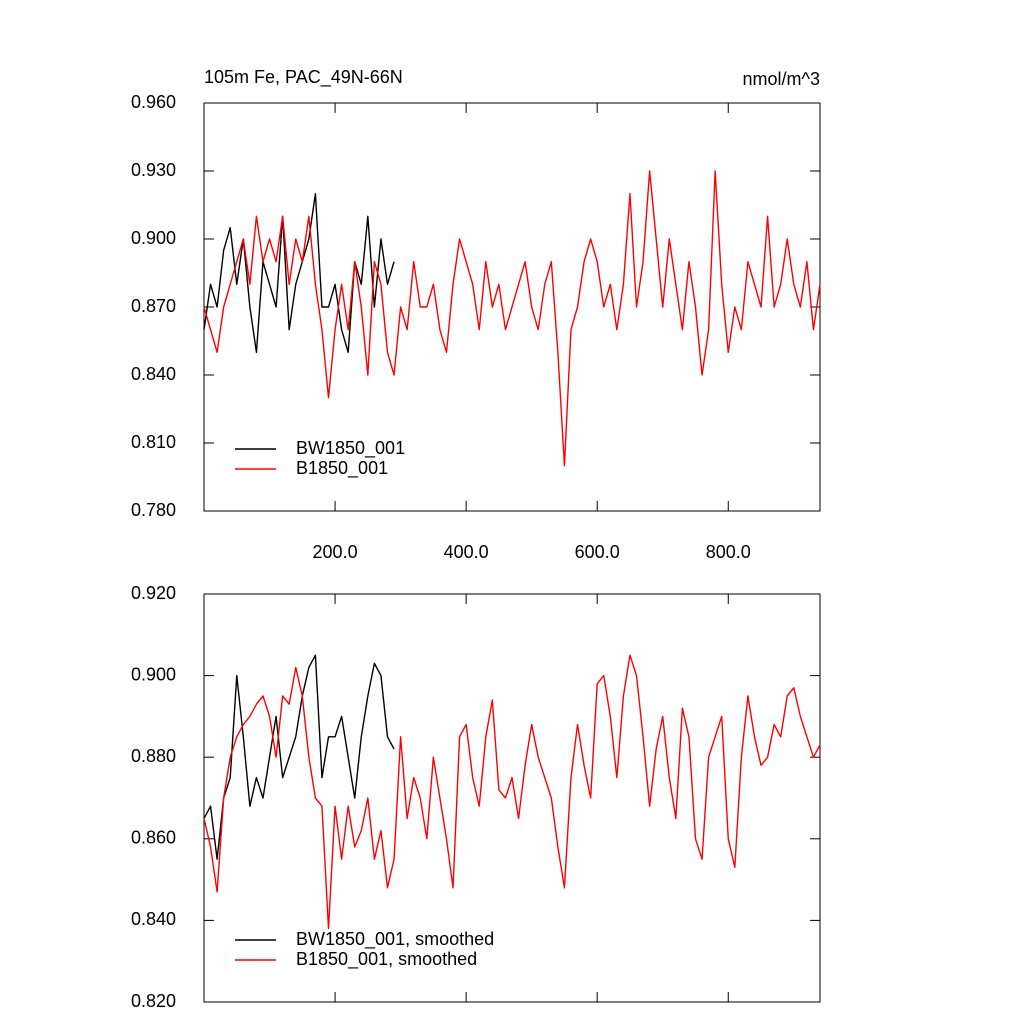  Describe the element at coordinates (153, 838) in the screenshot. I see `y-tick-label: 0.860` at that location.